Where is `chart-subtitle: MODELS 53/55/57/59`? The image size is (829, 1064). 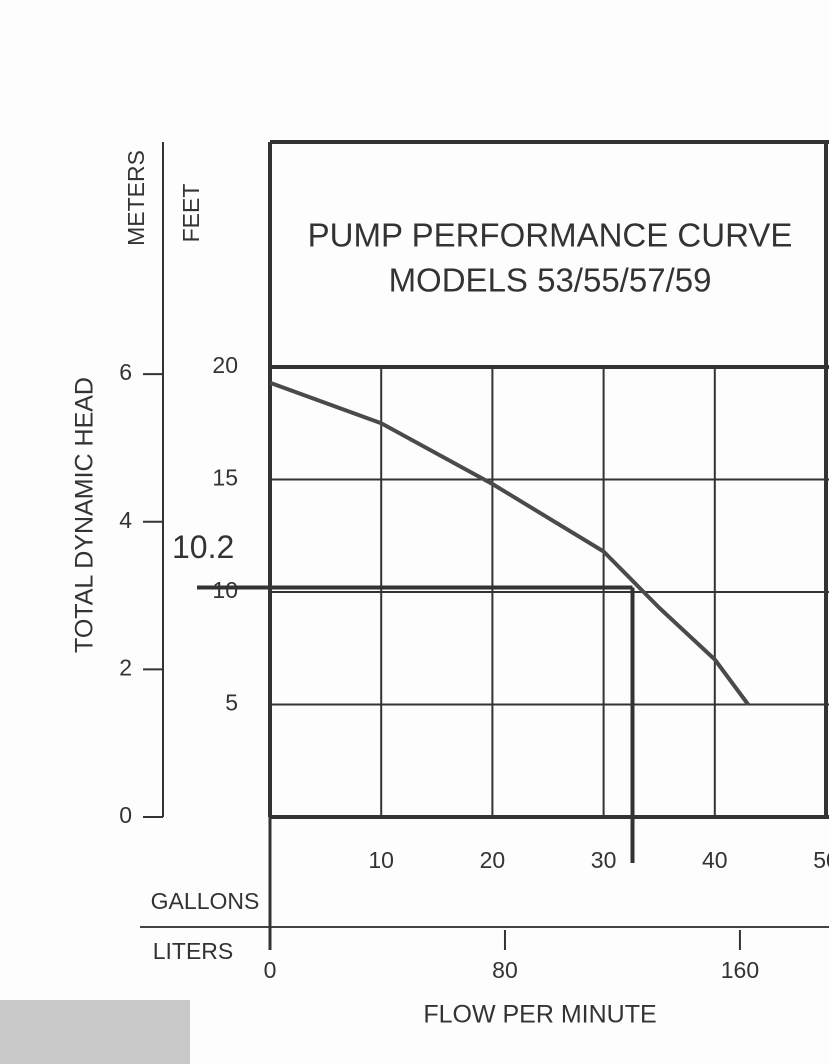
chart-subtitle: MODELS 53/55/57/59 is located at coordinates (550, 280).